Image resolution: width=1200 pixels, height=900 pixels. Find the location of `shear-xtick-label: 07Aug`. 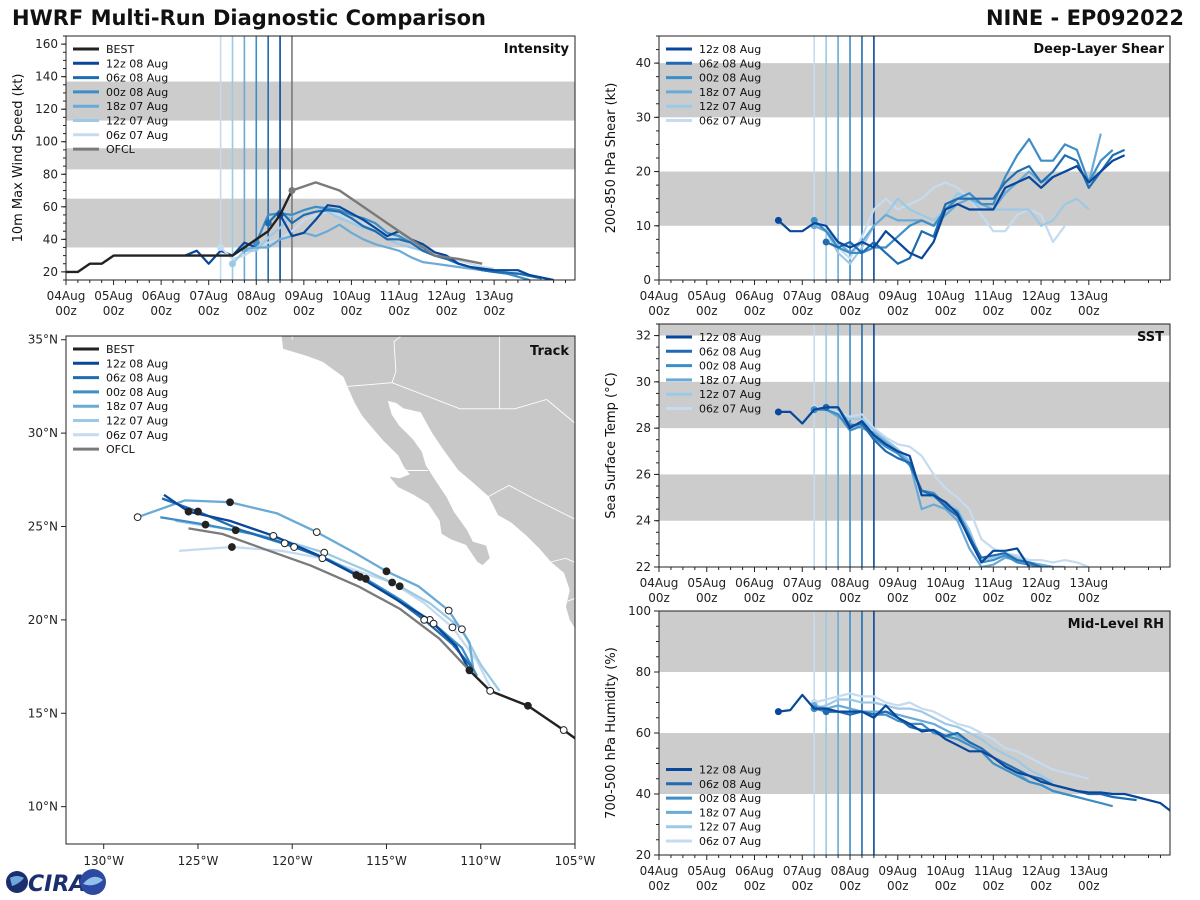

shear-xtick-label: 07Aug is located at coordinates (802, 296).